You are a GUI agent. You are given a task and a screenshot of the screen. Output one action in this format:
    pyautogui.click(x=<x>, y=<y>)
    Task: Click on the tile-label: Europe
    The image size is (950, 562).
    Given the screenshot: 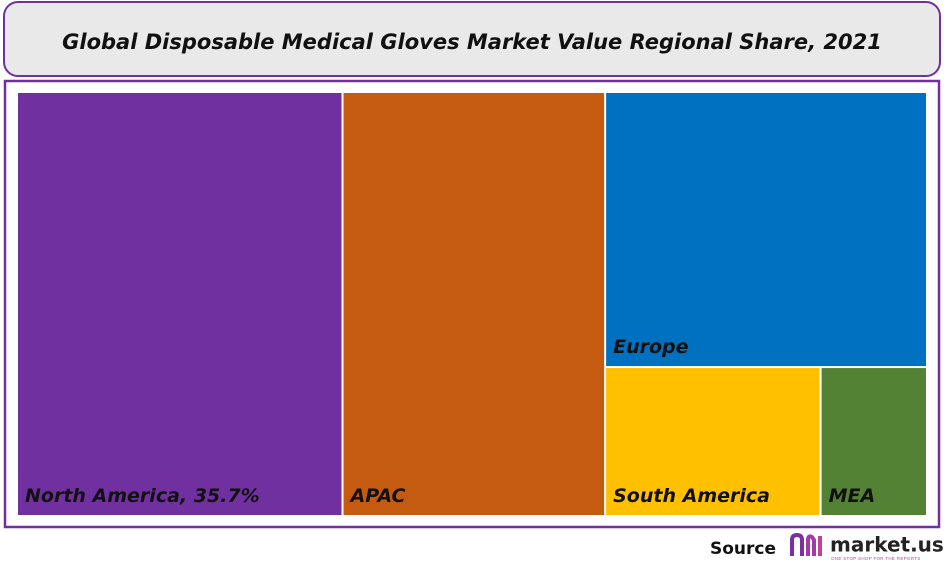 What is the action you would take?
    pyautogui.click(x=651, y=347)
    